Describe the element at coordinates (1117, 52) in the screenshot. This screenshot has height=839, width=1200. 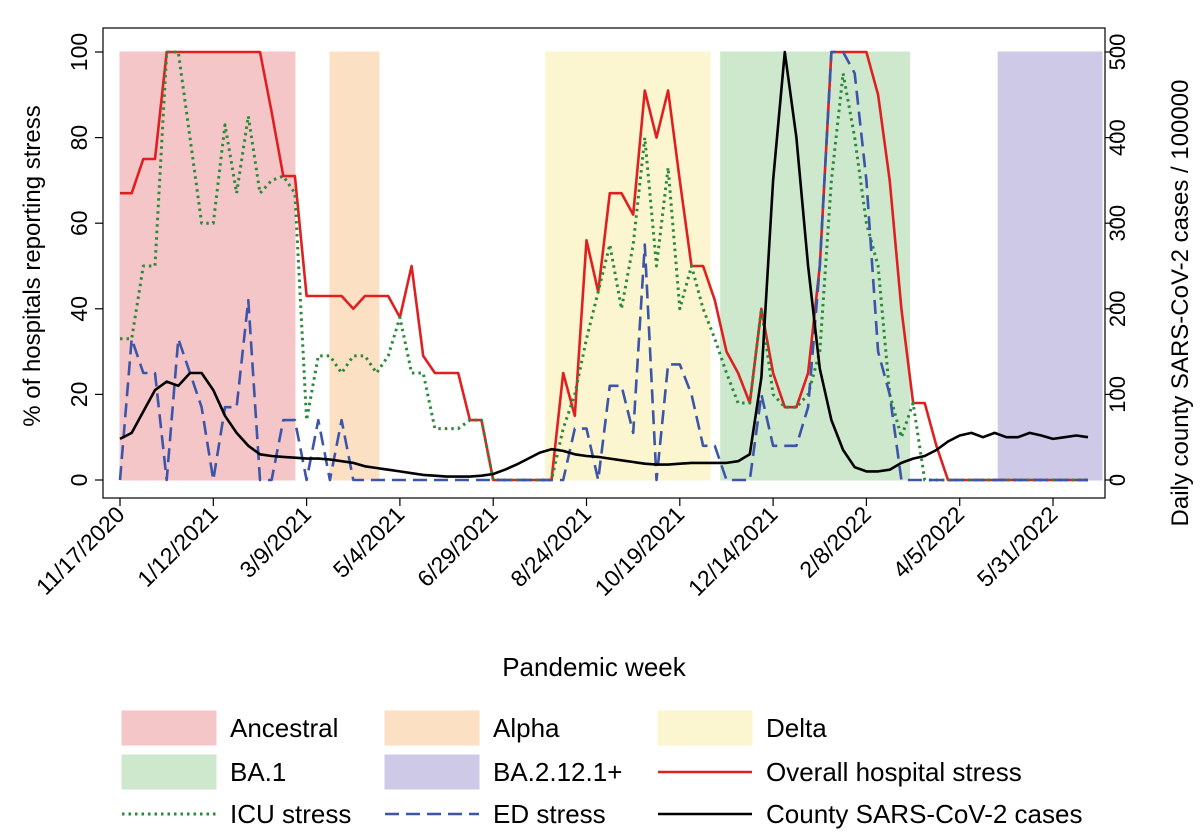
I see `y2-tick-label: 500` at that location.